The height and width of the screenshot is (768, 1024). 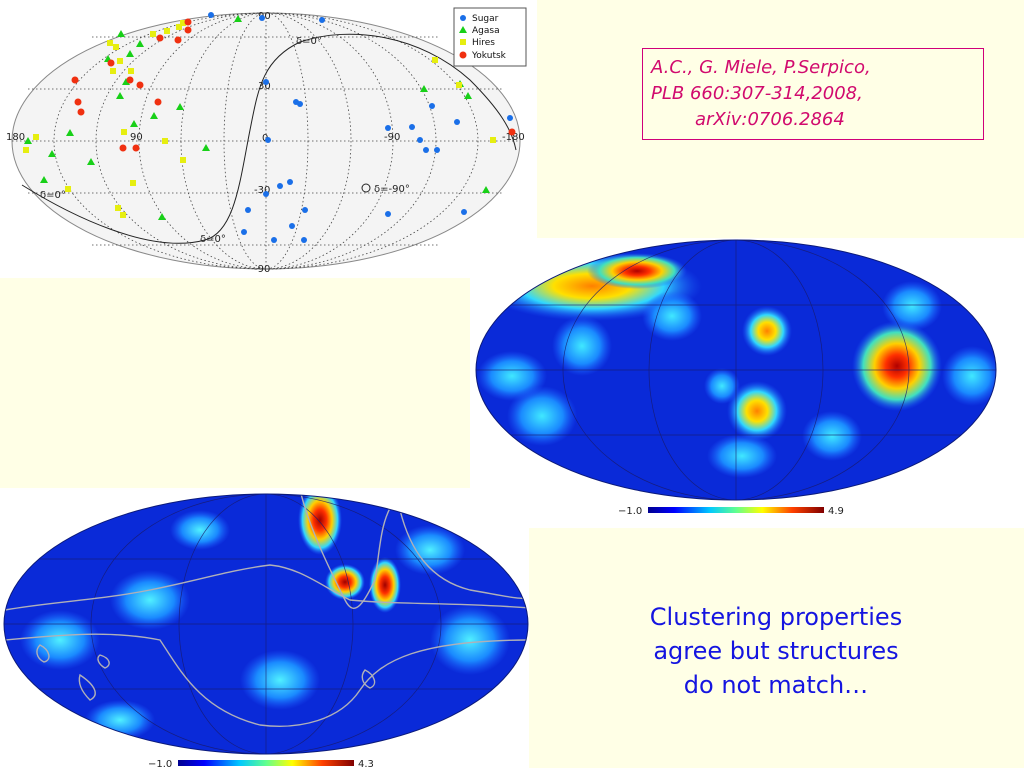 What do you see at coordinates (366, 188) in the screenshot?
I see `south-pole-marker` at bounding box center [366, 188].